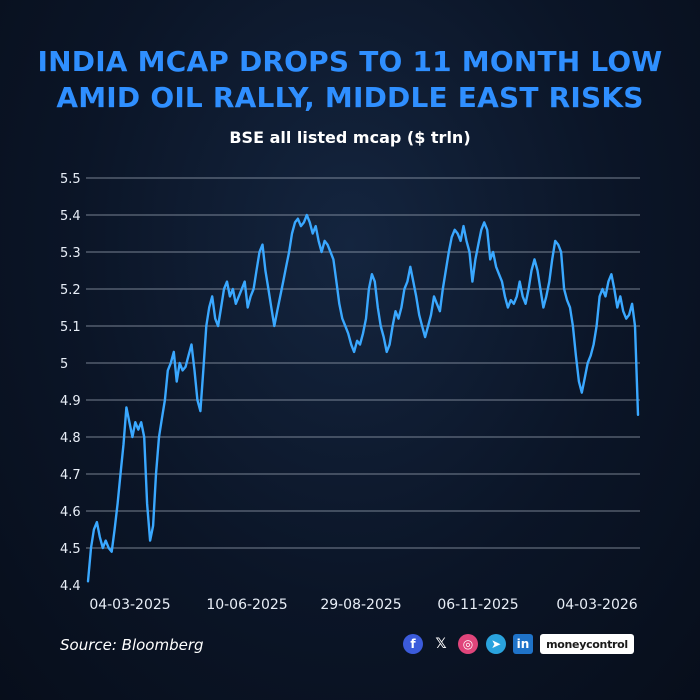  Describe the element at coordinates (587, 644) in the screenshot. I see `brand-logo: moneycontrol` at that location.